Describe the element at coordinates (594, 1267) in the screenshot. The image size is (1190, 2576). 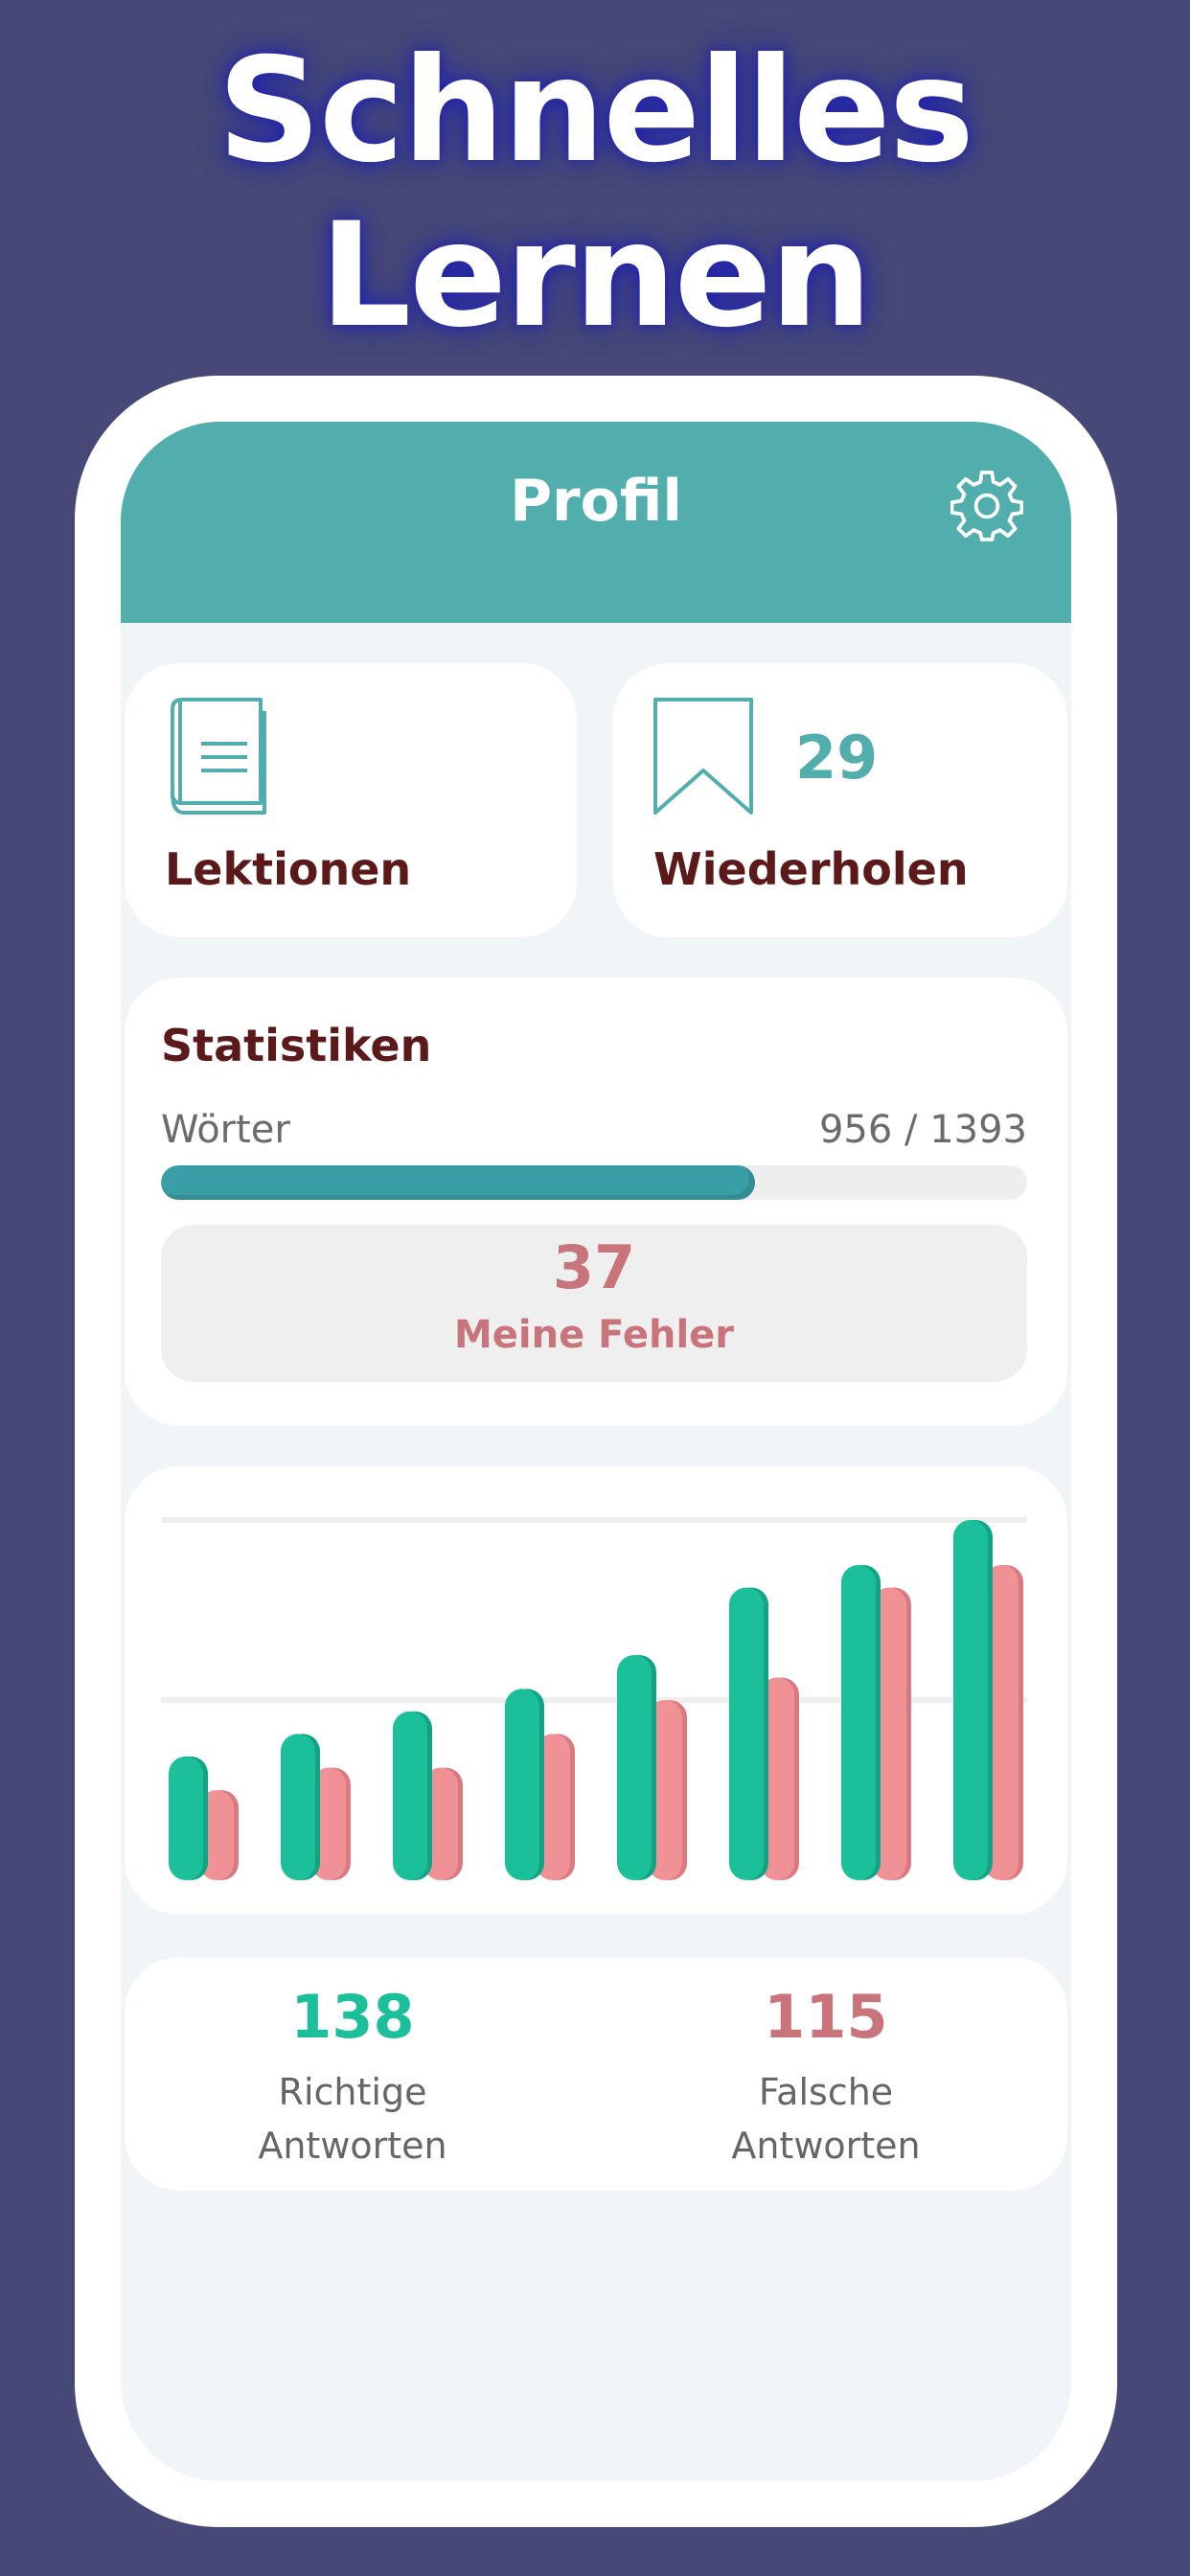
I see `errors-count: 37` at that location.